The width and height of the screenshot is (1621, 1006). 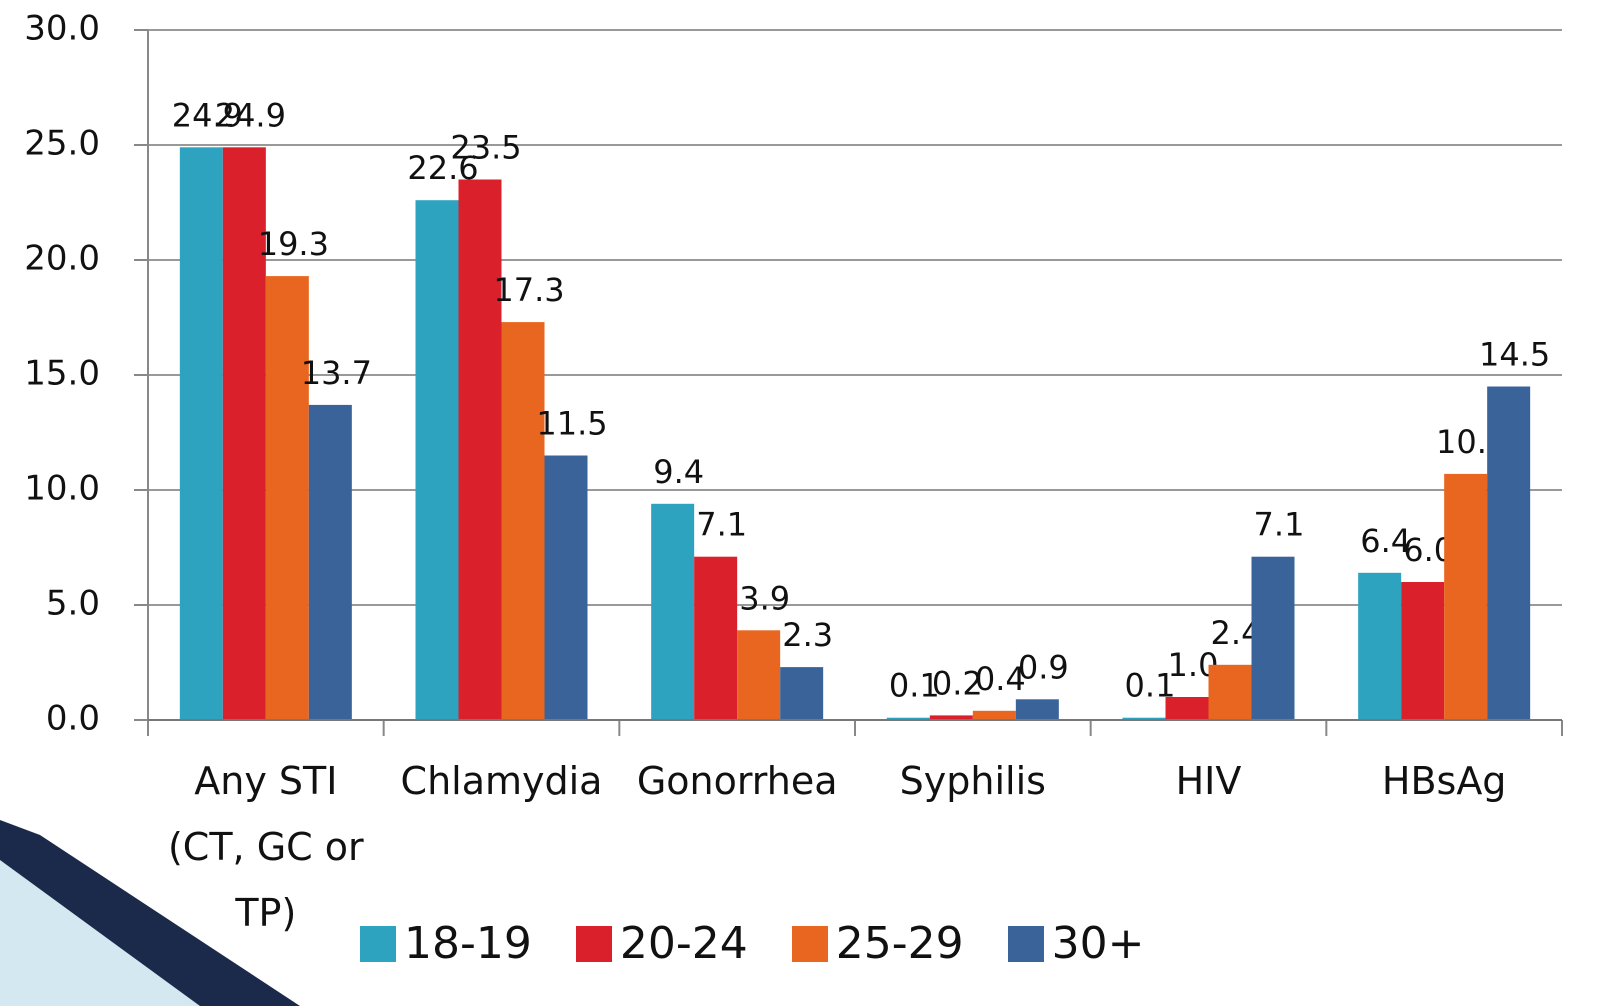 I want to click on data-label: 0.4, so click(x=1000, y=679).